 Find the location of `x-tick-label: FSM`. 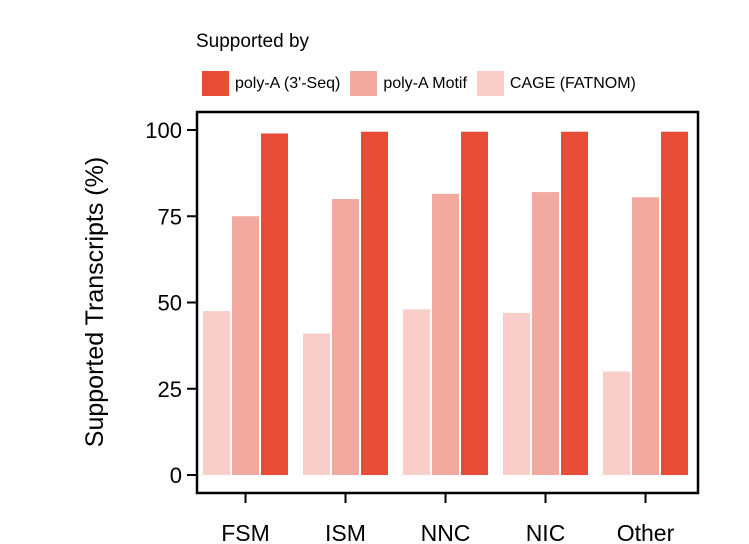

x-tick-label: FSM is located at coordinates (245, 532).